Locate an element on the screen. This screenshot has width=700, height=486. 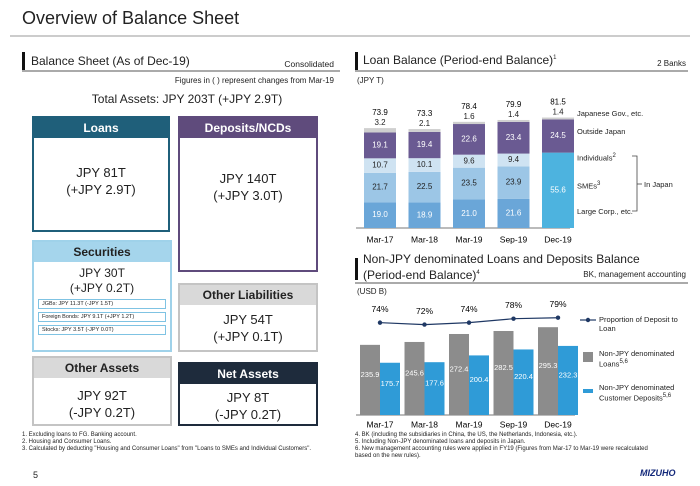
amount: JPY 54T is located at coordinates (248, 319).